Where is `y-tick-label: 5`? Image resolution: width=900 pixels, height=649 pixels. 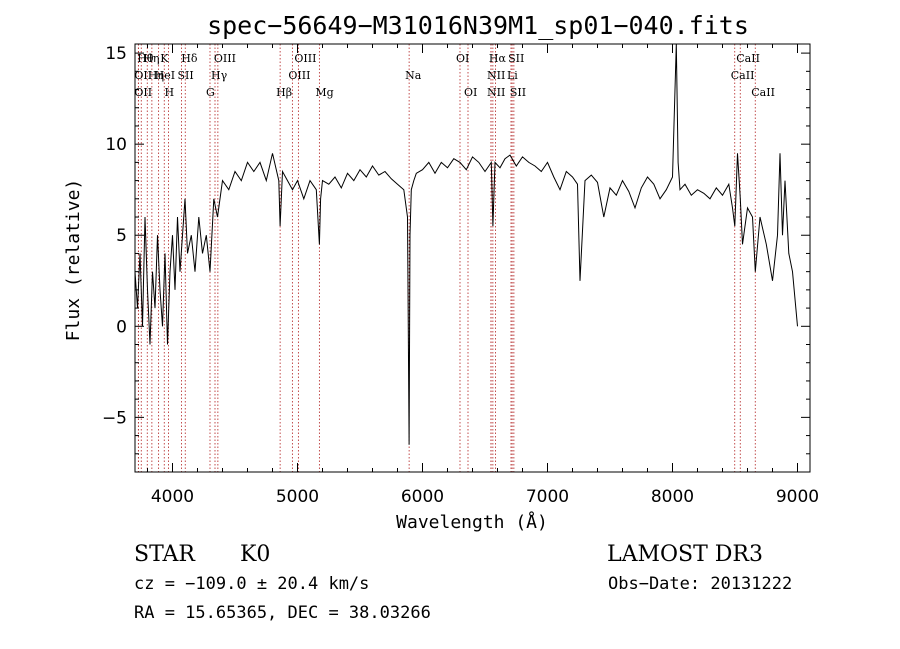
y-tick-label: 5 is located at coordinates (121, 236).